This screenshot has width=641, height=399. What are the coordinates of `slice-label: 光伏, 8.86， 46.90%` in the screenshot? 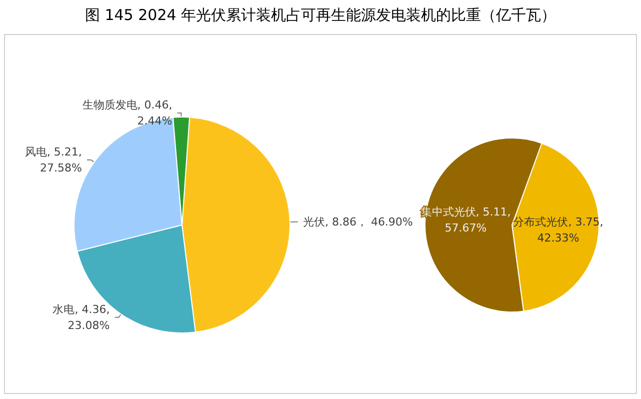 It's located at (357, 221).